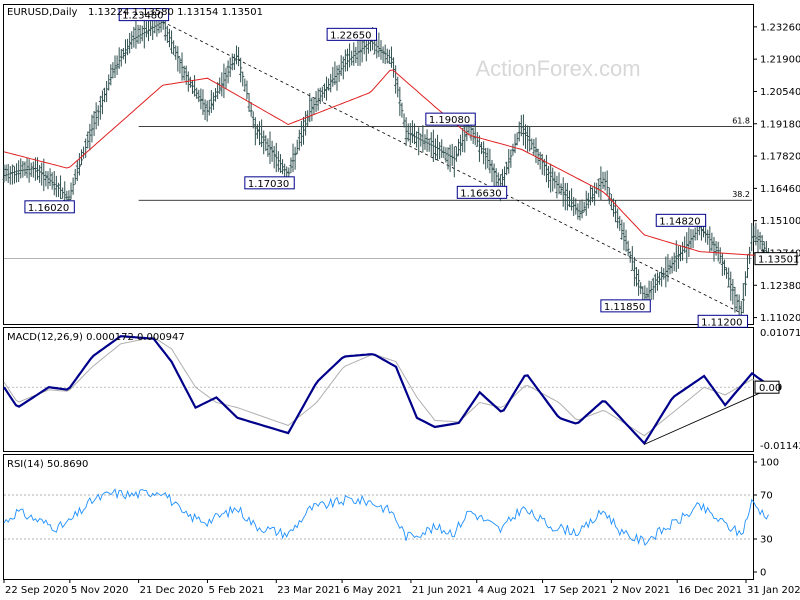 This screenshot has height=600, width=800. Describe the element at coordinates (49, 207) in the screenshot. I see `swing-label: 1.16020` at that location.